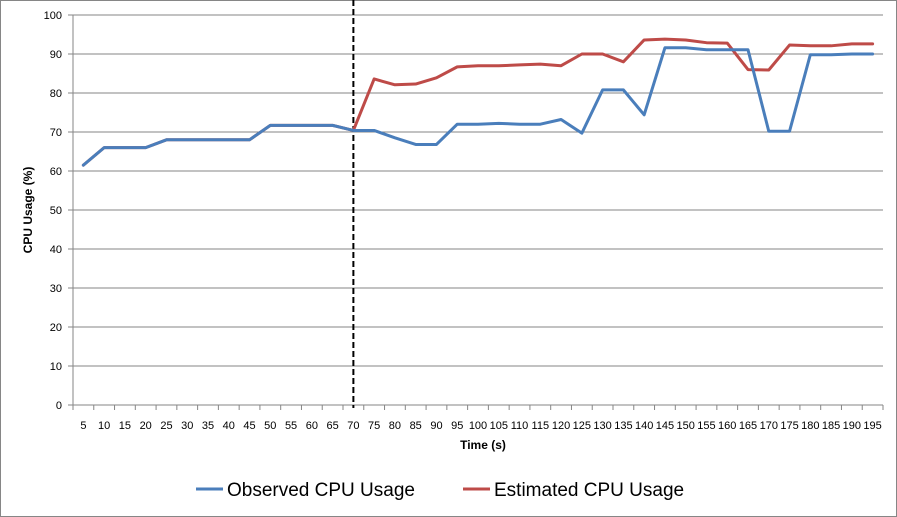 Image resolution: width=897 pixels, height=517 pixels. Describe the element at coordinates (748, 426) in the screenshot. I see `x-tick-label: 165` at that location.